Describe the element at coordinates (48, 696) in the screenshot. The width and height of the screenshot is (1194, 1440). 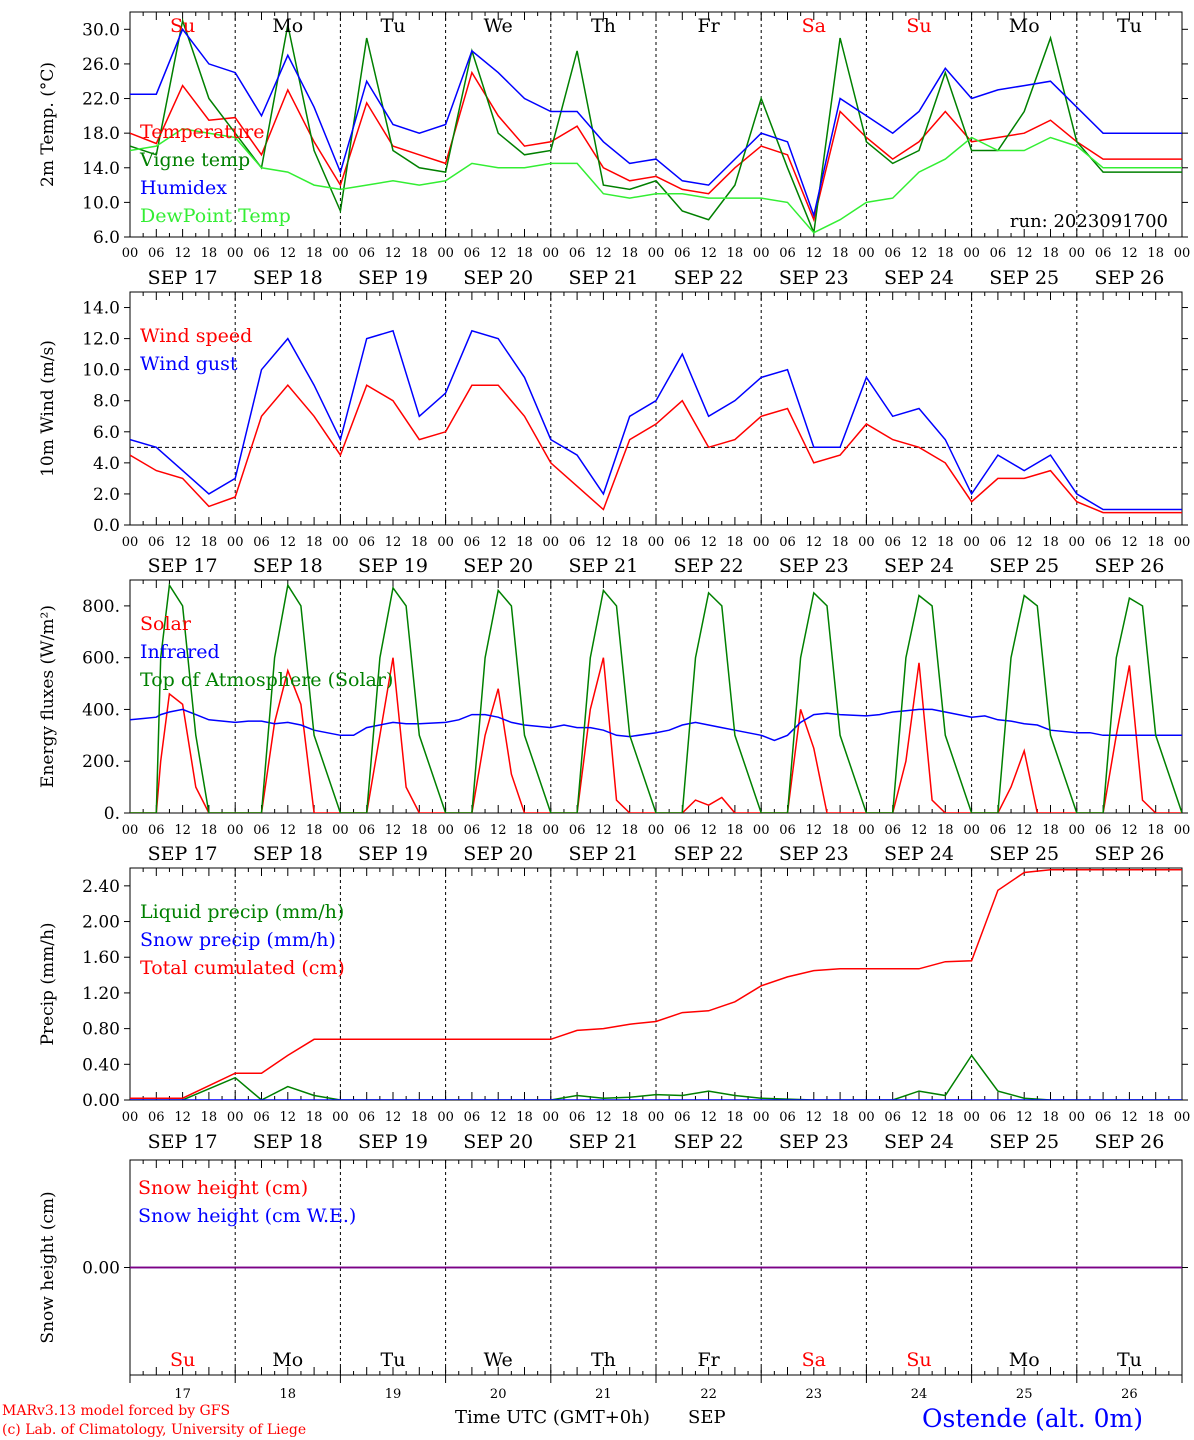
I see `y-axis-label: Energy fluxes (W/m²)` at that location.